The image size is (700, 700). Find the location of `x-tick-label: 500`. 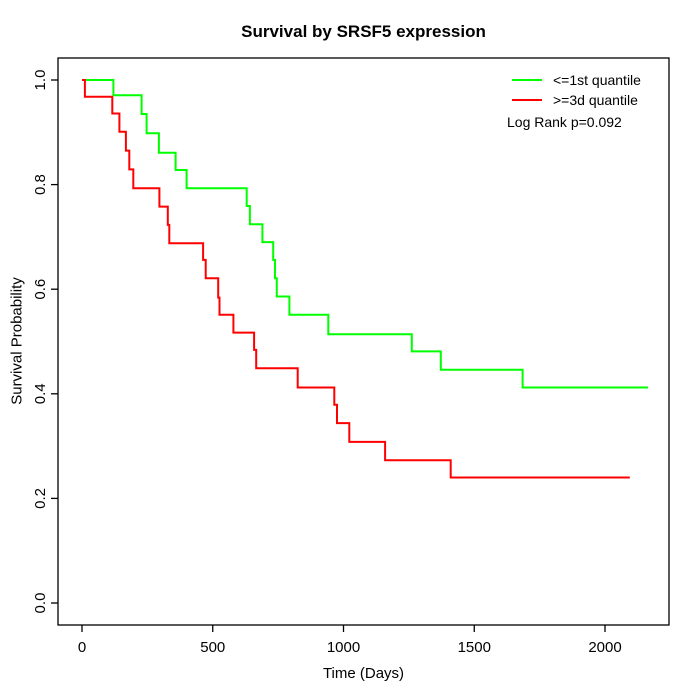

x-tick-label: 500 is located at coordinates (212, 647).